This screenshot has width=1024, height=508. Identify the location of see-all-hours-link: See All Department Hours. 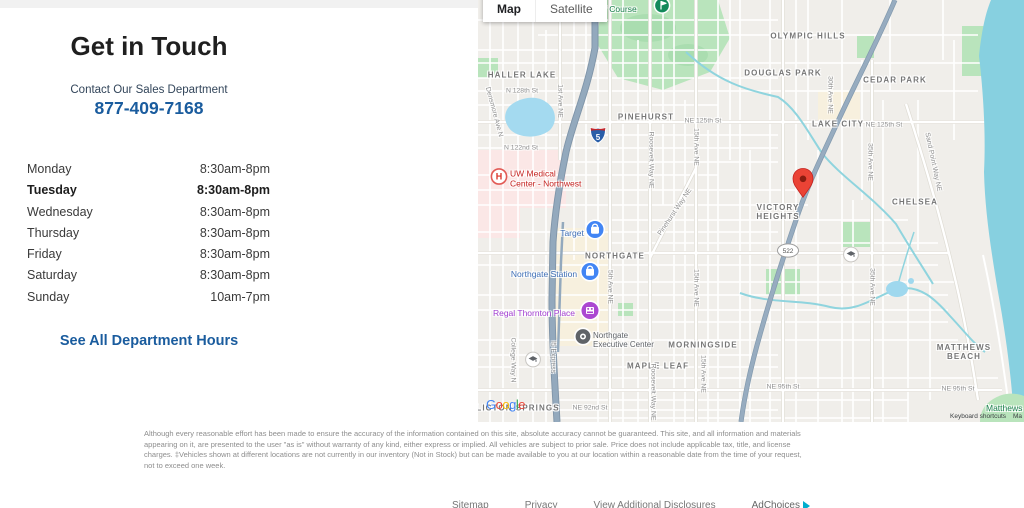
(149, 341).